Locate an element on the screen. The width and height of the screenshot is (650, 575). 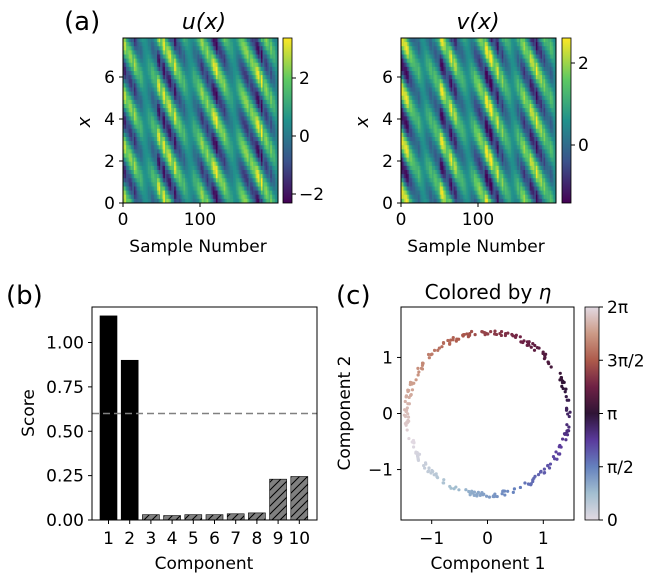
heatmap-u-cbtick-neg2: −2 is located at coordinates (311, 195).